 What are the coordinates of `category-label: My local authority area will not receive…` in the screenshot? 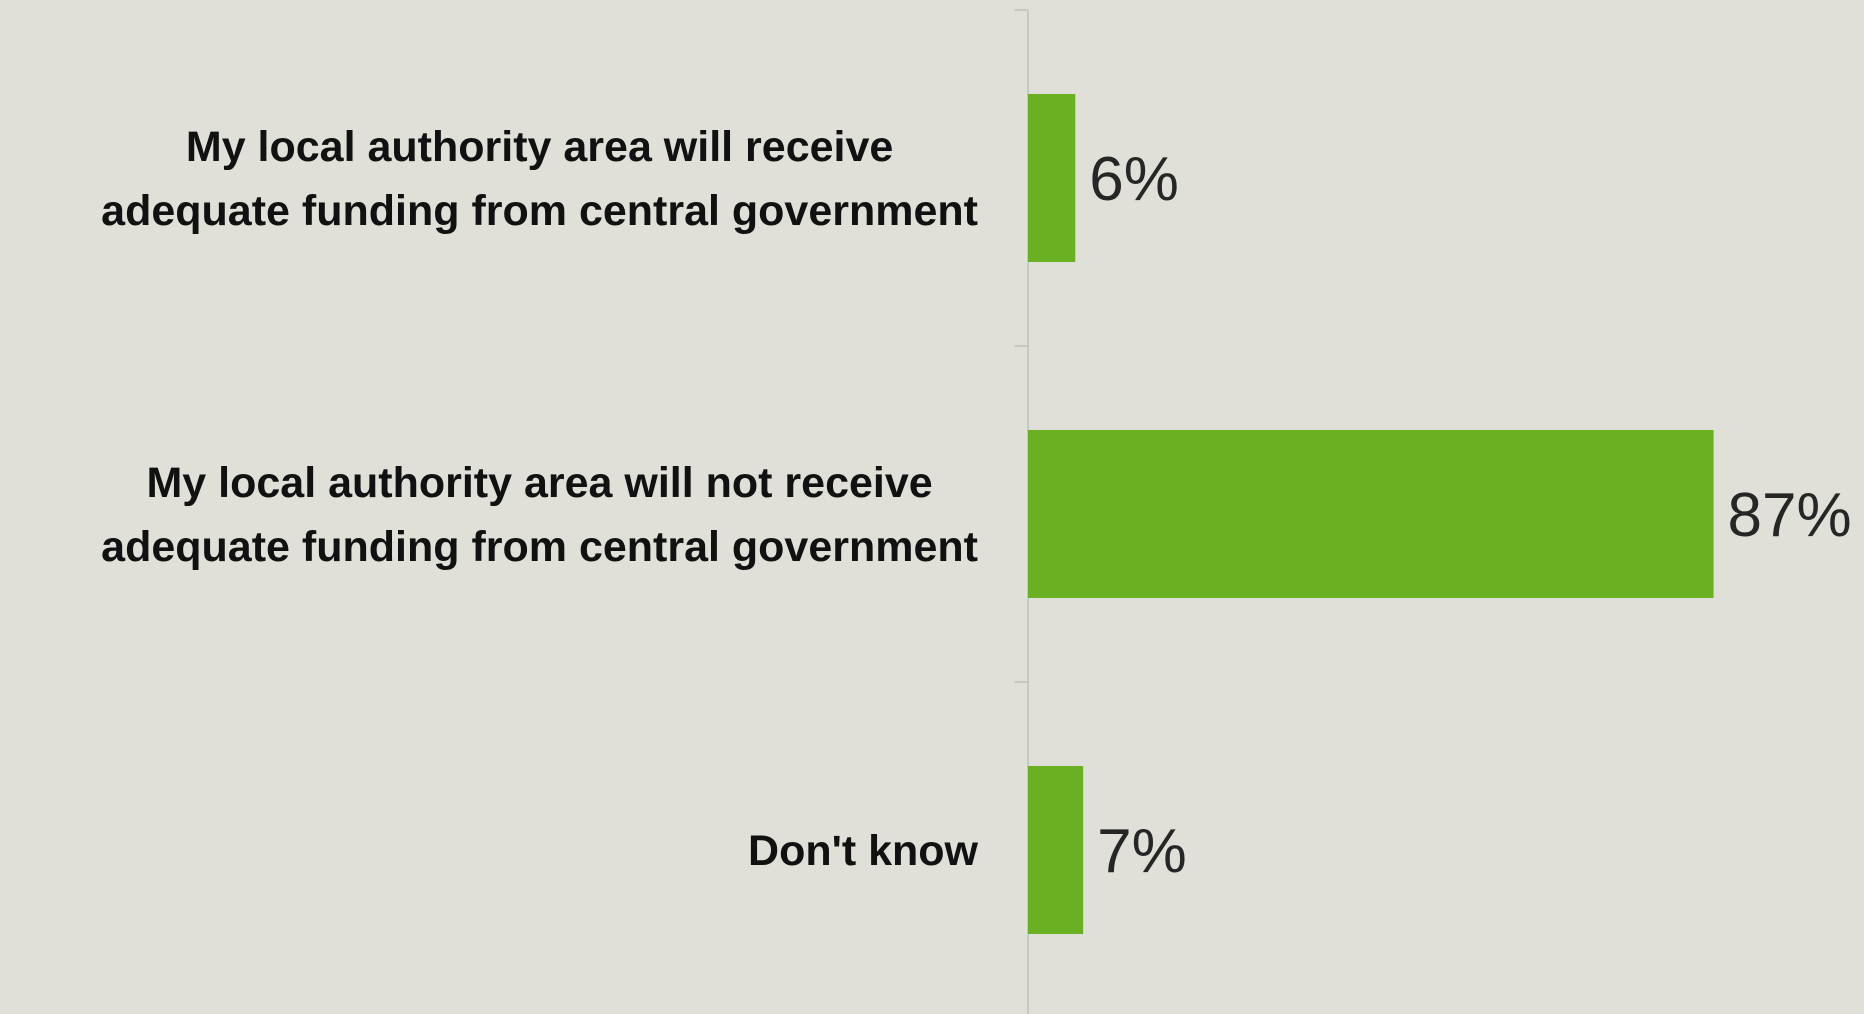 It's located at (539, 515).